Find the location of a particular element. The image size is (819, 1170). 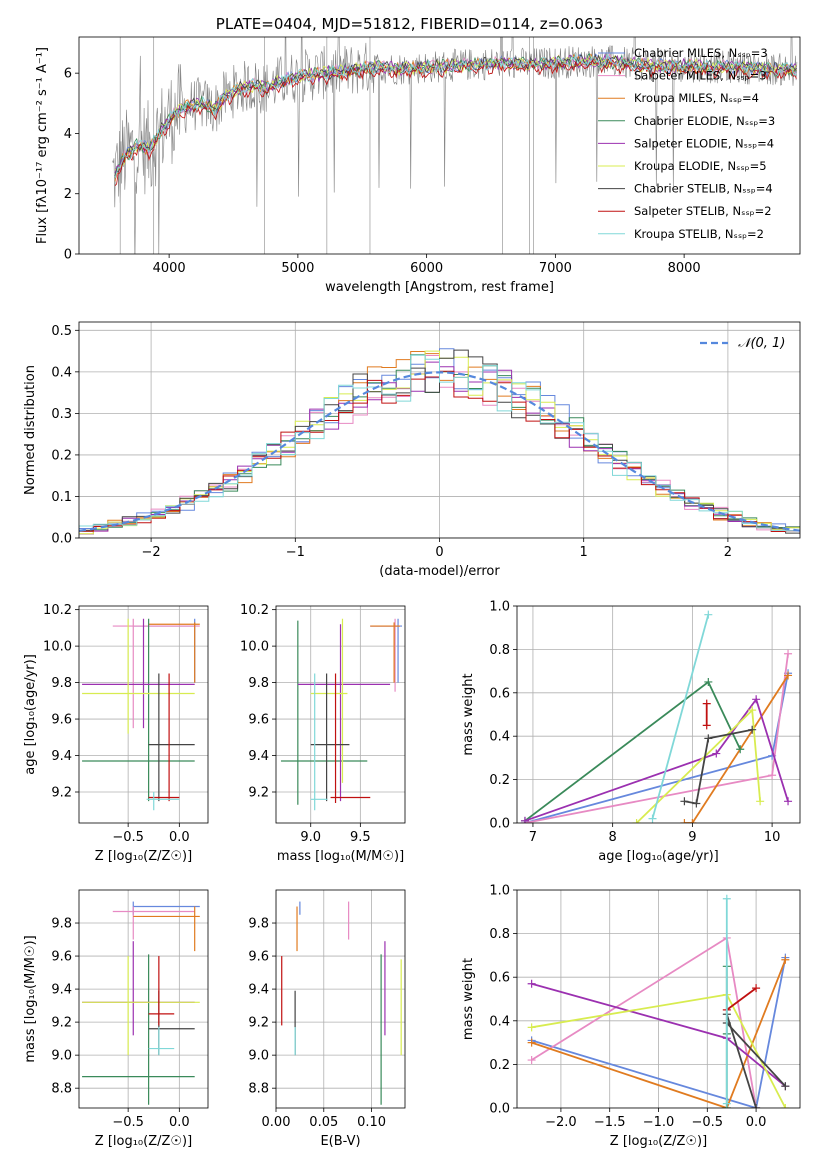

x-tick-label: 7 is located at coordinates (533, 837).